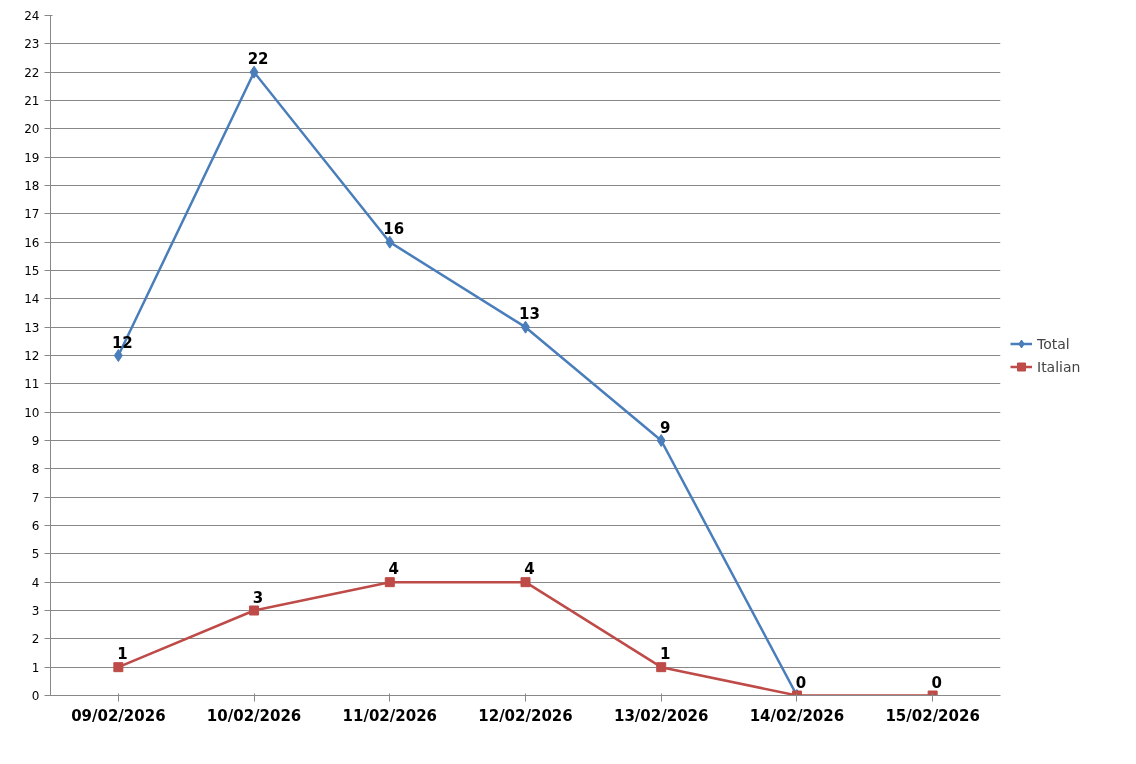  I want to click on data-label: 3, so click(258, 597).